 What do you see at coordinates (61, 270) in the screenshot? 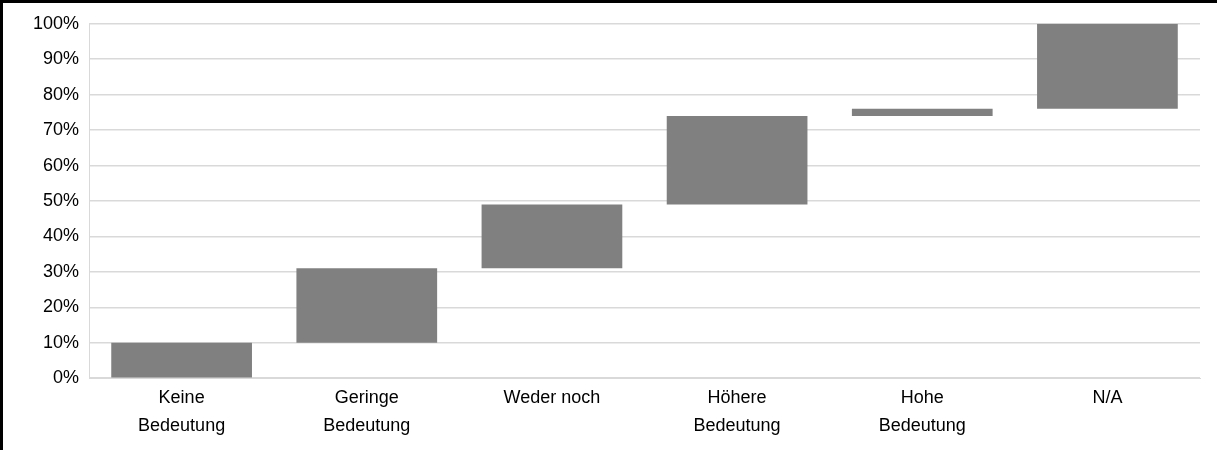
I see `y-tick-label: 30%` at bounding box center [61, 270].